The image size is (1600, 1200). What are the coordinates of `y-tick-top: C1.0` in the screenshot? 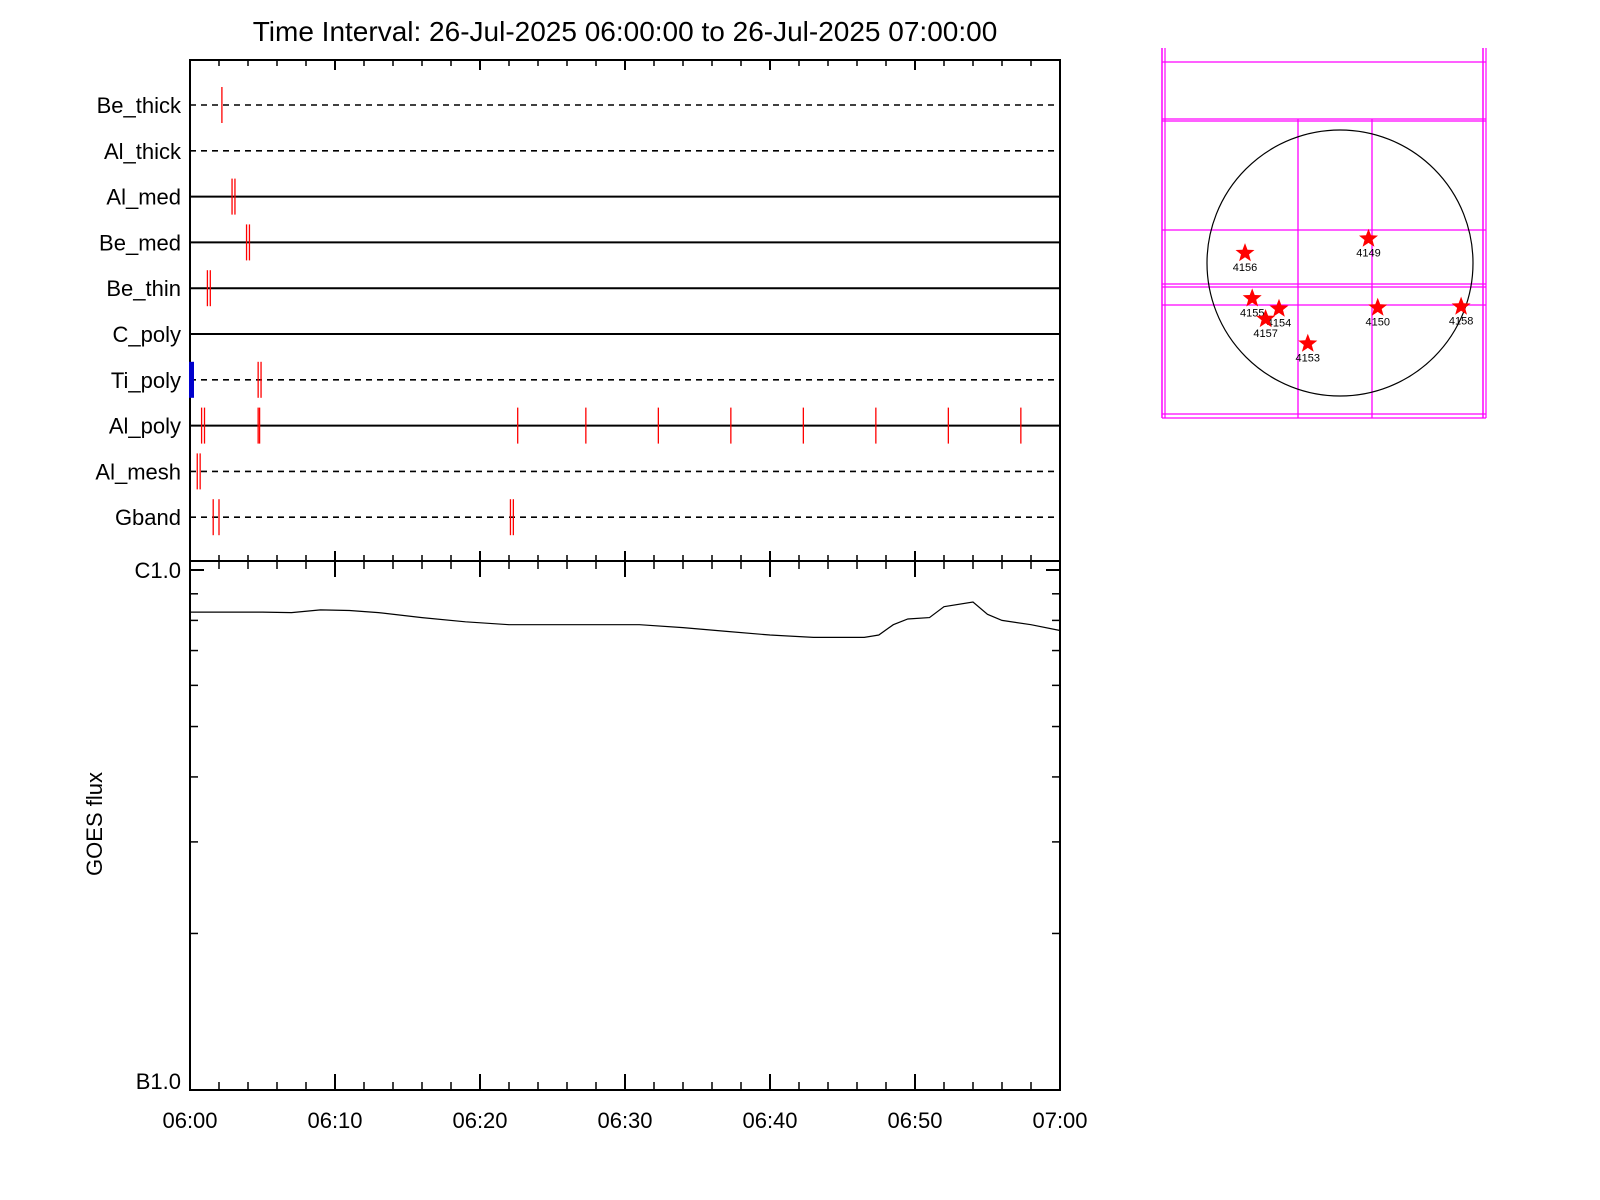 It's located at (158, 570).